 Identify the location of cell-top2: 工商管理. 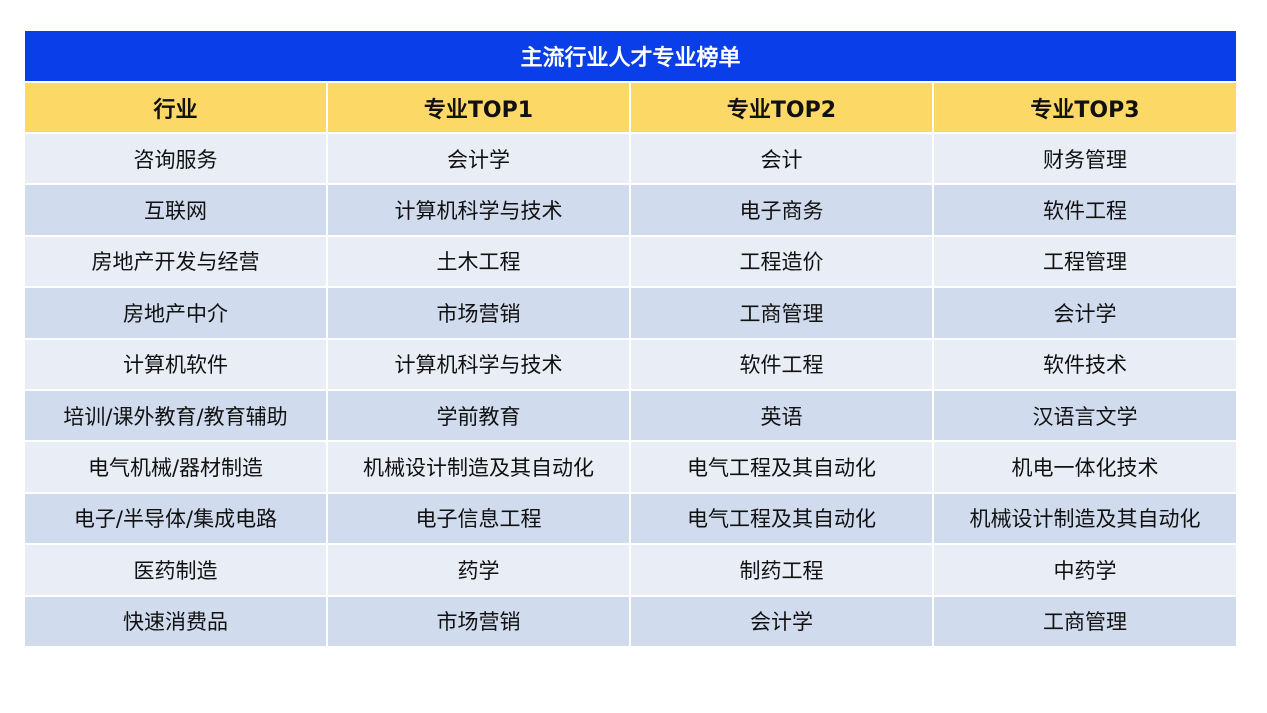
(781, 312).